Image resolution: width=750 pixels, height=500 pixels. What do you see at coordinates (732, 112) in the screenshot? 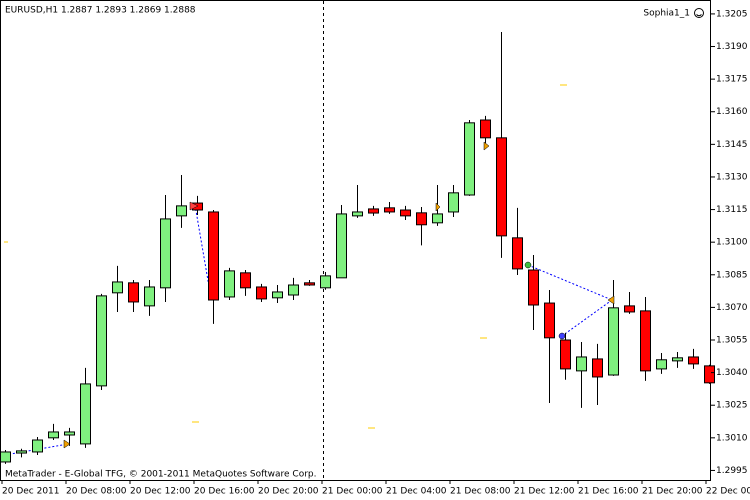
I see `y-tick-label: 1.3160` at bounding box center [732, 112].